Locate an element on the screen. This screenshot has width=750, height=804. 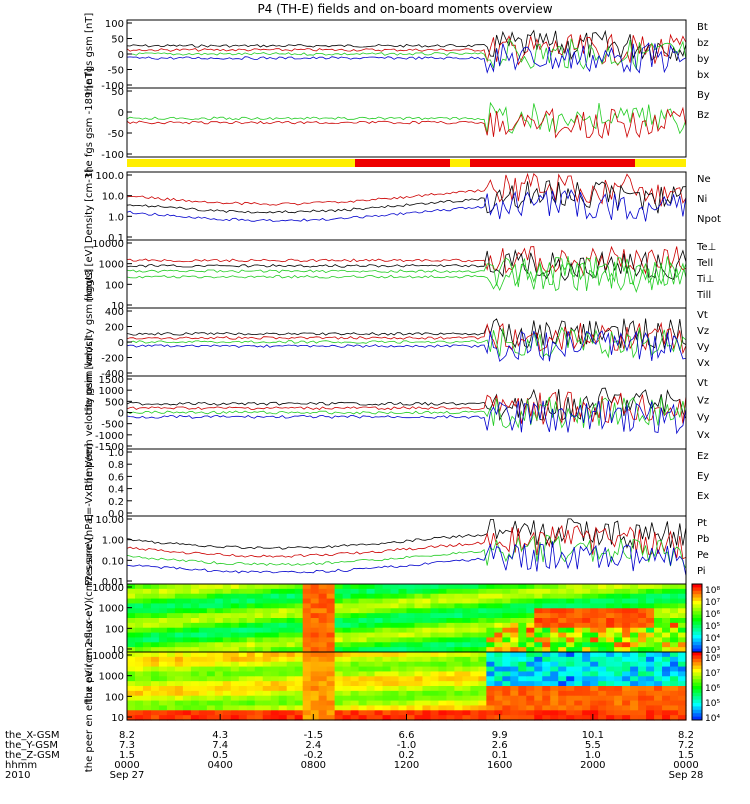
series-bx is located at coordinates (406, 58).